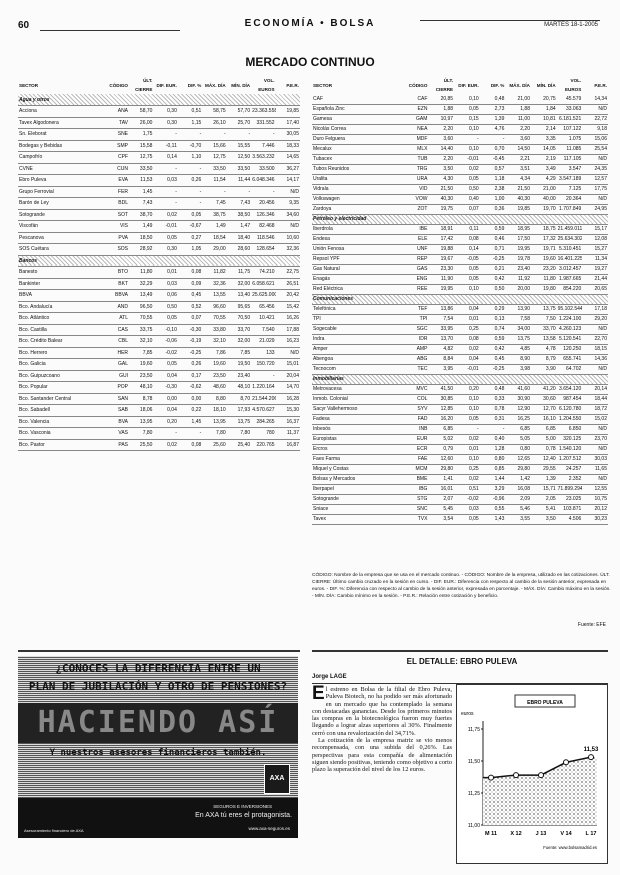 The height and width of the screenshot is (875, 620). Describe the element at coordinates (415, 519) in the screenshot. I see `table-cell: TVX` at that location.